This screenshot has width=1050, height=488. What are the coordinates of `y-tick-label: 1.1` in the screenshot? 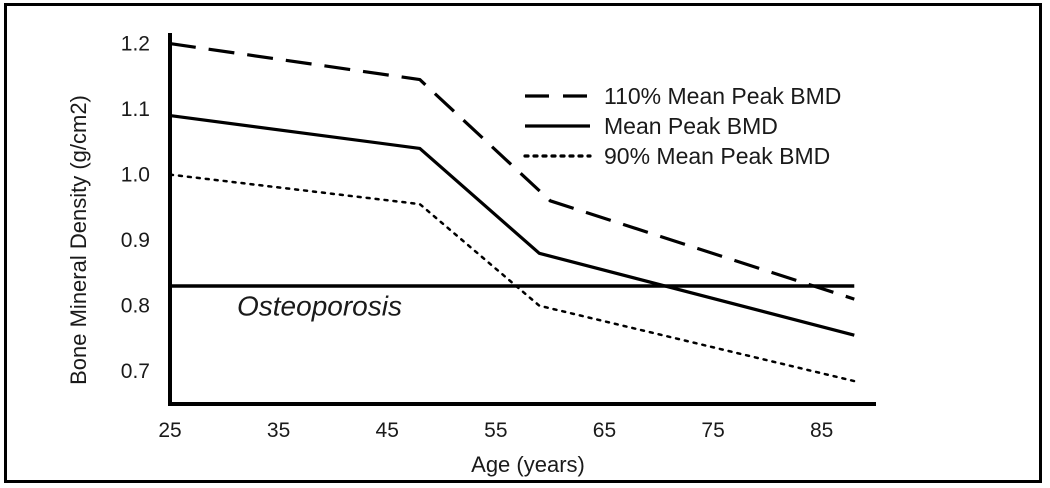 It's located at (135, 109).